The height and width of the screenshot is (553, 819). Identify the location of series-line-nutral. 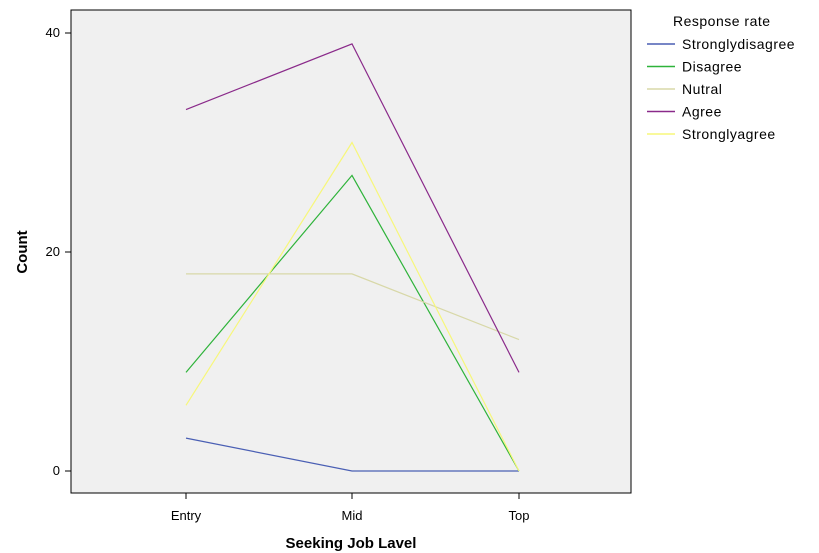
(353, 307).